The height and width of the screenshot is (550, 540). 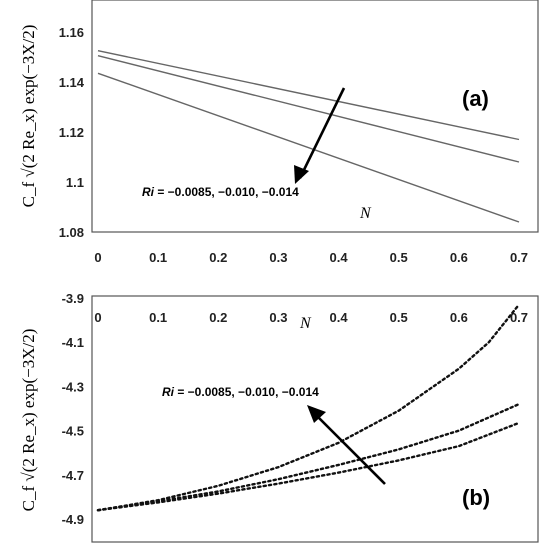 I want to click on panel-b-x-tick-7: 0.7, so click(x=519, y=317).